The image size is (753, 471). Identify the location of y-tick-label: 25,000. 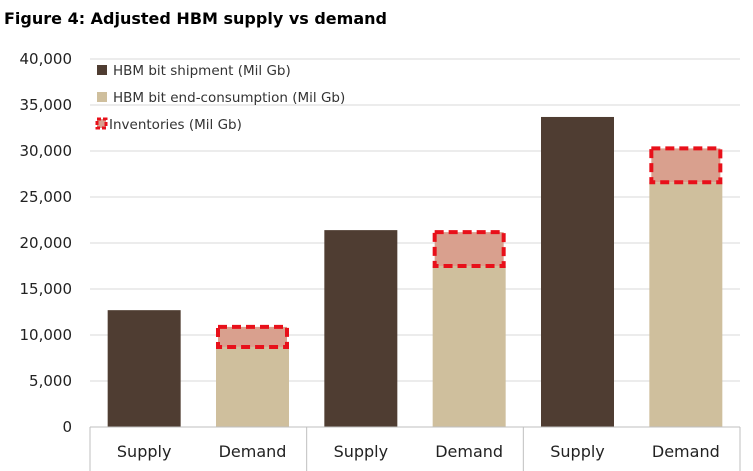
(46, 197).